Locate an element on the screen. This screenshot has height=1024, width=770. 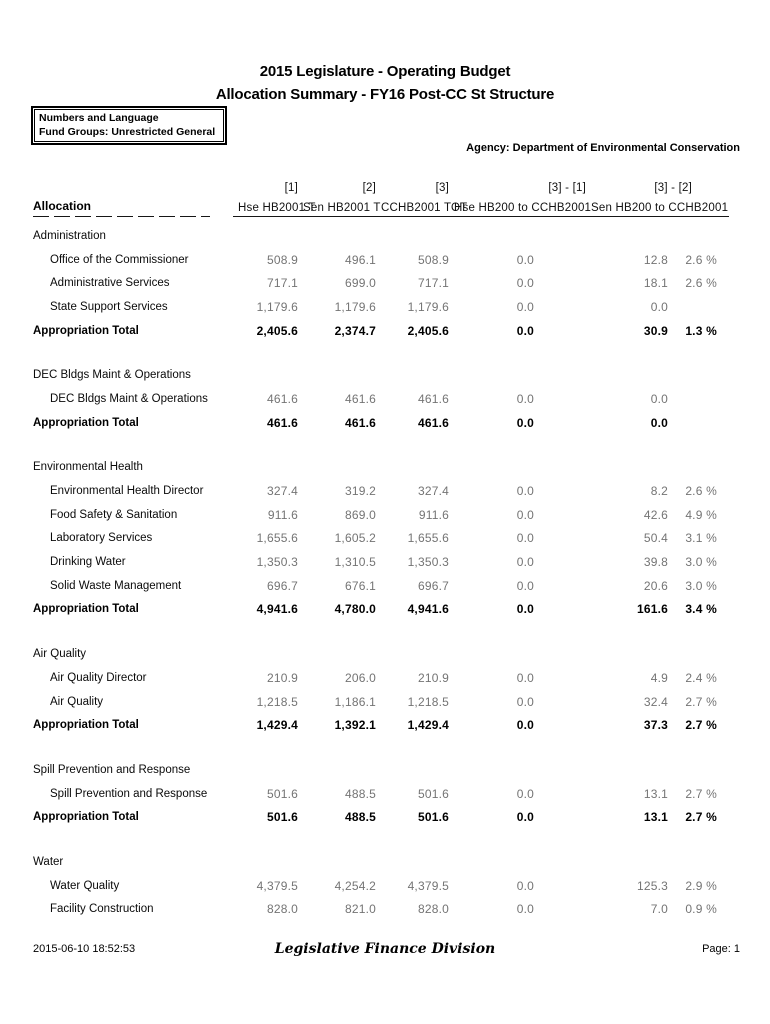
value-col2: 1,392.1 is located at coordinates (355, 725).